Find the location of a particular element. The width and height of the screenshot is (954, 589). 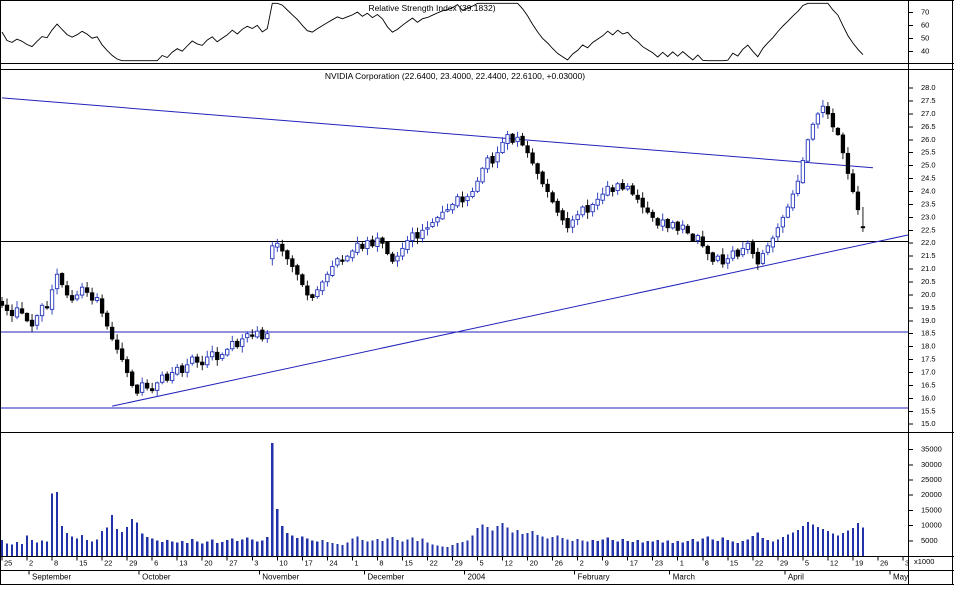

date-label: 20 is located at coordinates (208, 562).